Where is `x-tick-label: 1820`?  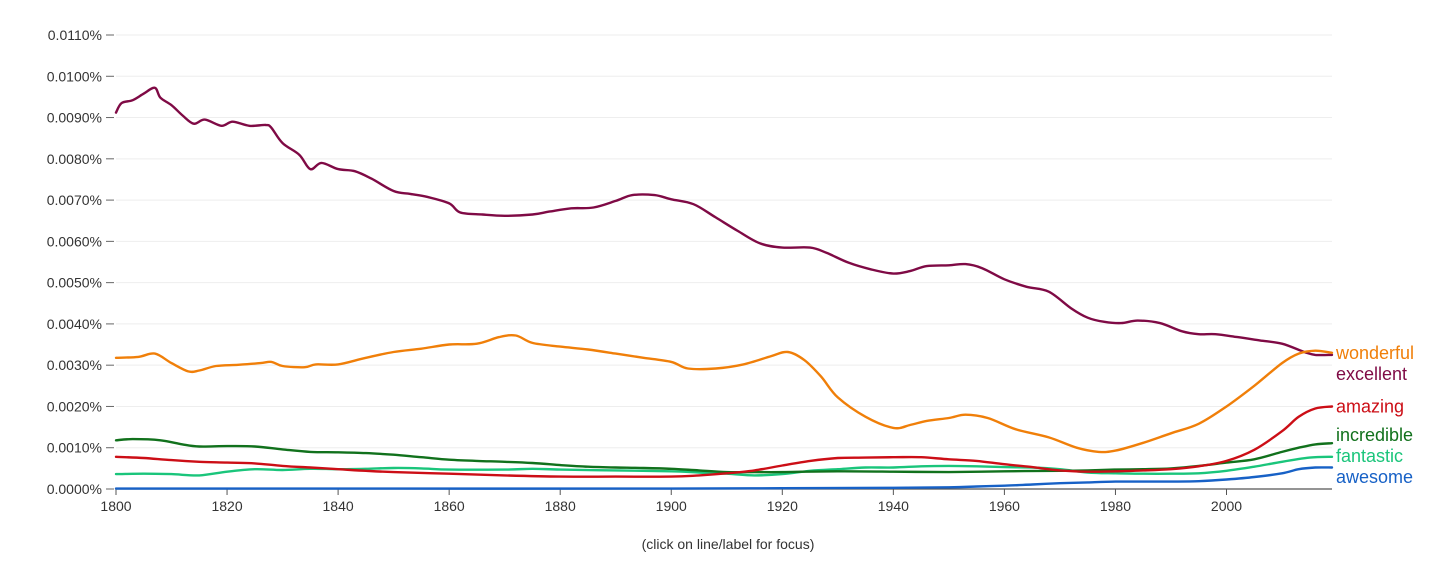 x-tick-label: 1820 is located at coordinates (226, 506).